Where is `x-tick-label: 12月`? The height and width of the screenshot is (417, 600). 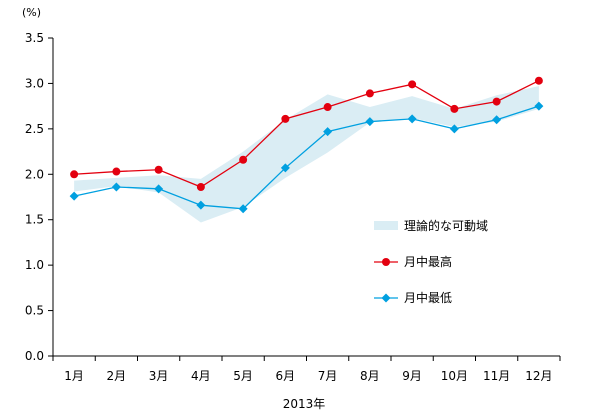 x-tick-label: 12月 is located at coordinates (538, 376).